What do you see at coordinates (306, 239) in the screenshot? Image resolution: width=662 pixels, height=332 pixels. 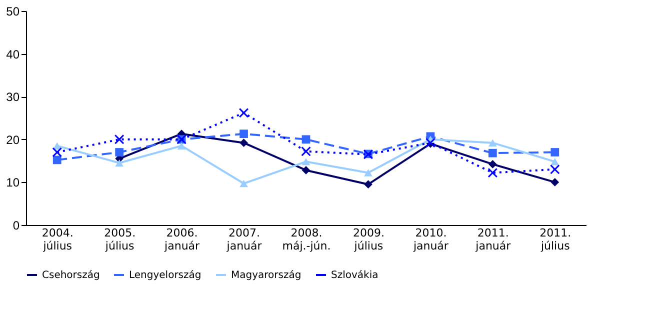 I see `x-tick-label: 2008. máj.-jún.` at bounding box center [306, 239].